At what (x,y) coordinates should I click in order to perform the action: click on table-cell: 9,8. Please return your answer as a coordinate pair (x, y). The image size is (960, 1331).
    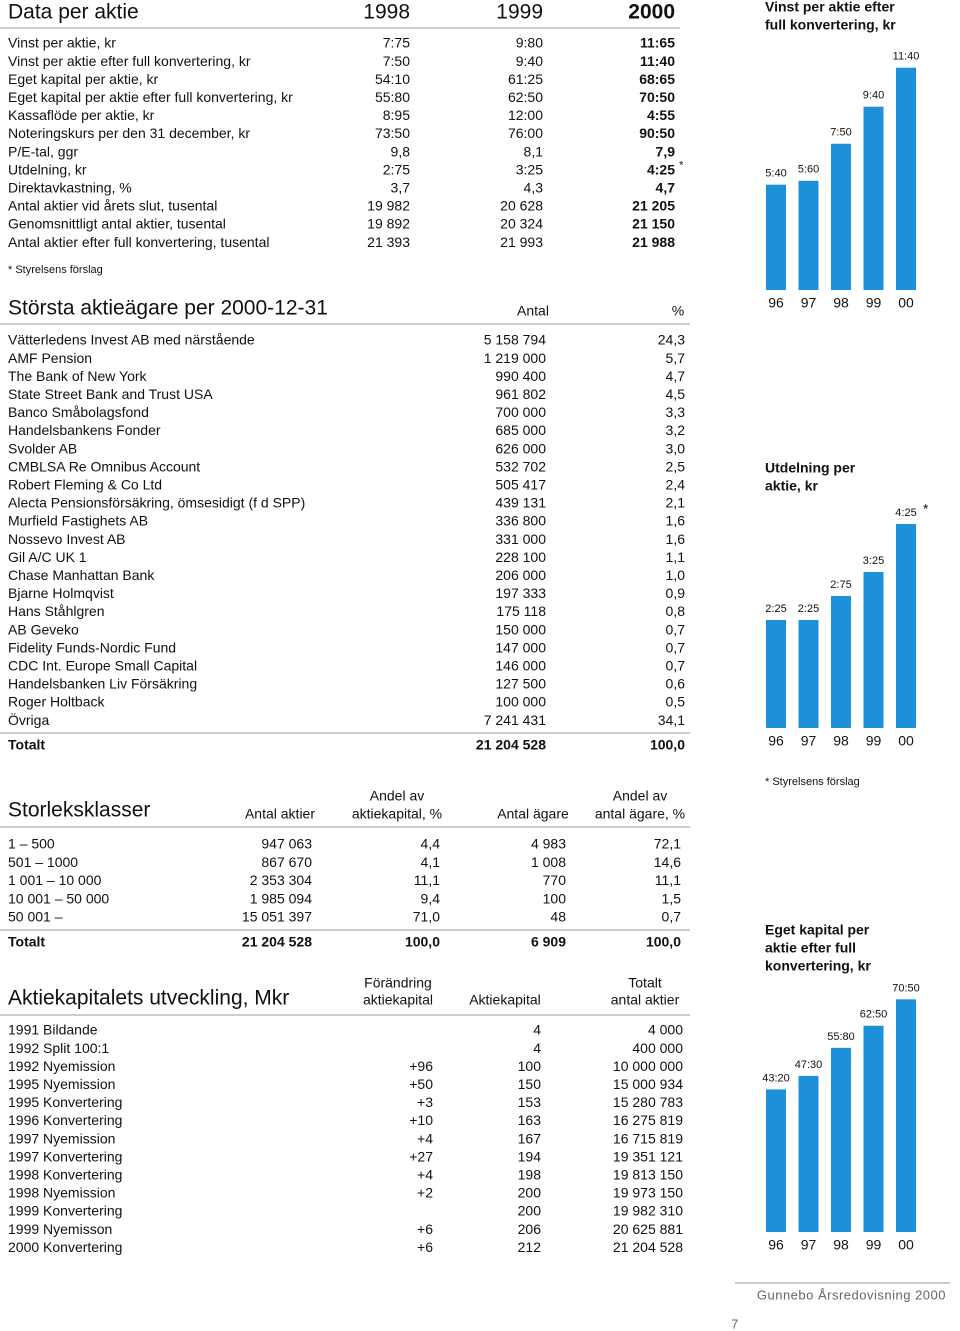
    Looking at the image, I should click on (401, 151).